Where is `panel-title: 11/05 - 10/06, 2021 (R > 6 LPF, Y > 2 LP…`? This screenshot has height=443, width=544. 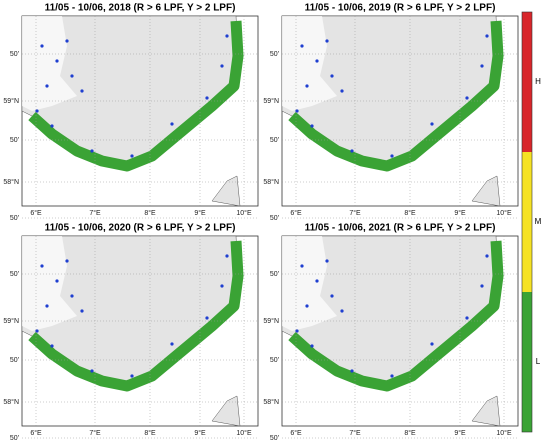 panel-title: 11/05 - 10/06, 2021 (R > 6 LPF, Y > 2 LP… is located at coordinates (400, 228).